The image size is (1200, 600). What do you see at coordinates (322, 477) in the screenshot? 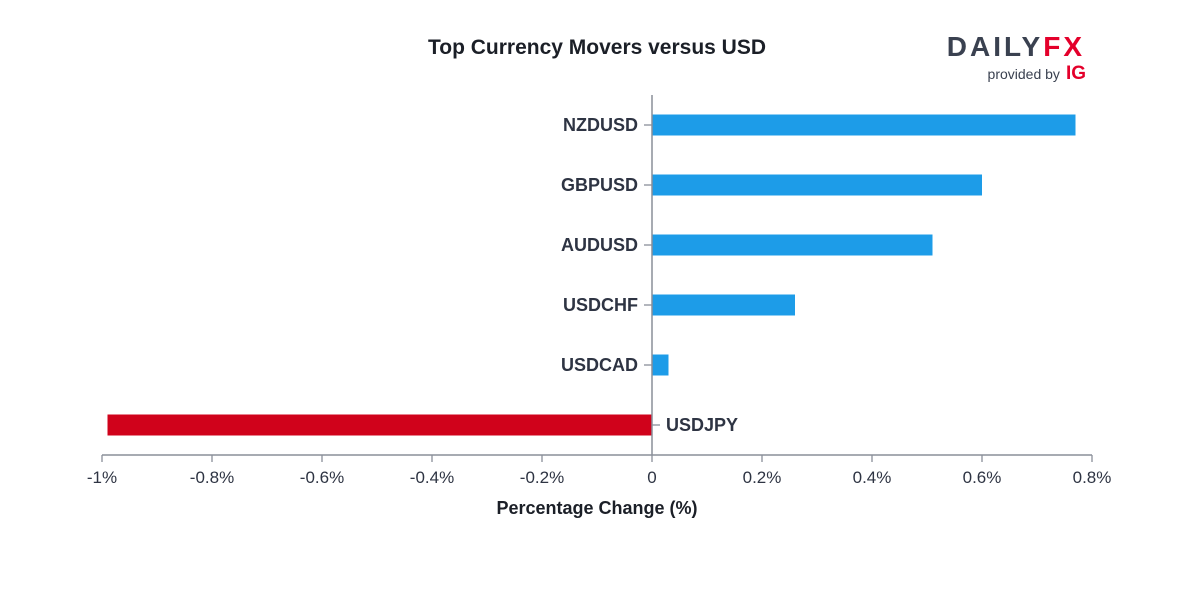
I see `x-tick-label: -0.6%` at bounding box center [322, 477].